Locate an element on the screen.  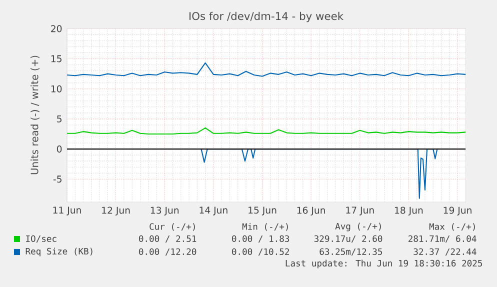
text: Min (-/+) is located at coordinates (265, 227).